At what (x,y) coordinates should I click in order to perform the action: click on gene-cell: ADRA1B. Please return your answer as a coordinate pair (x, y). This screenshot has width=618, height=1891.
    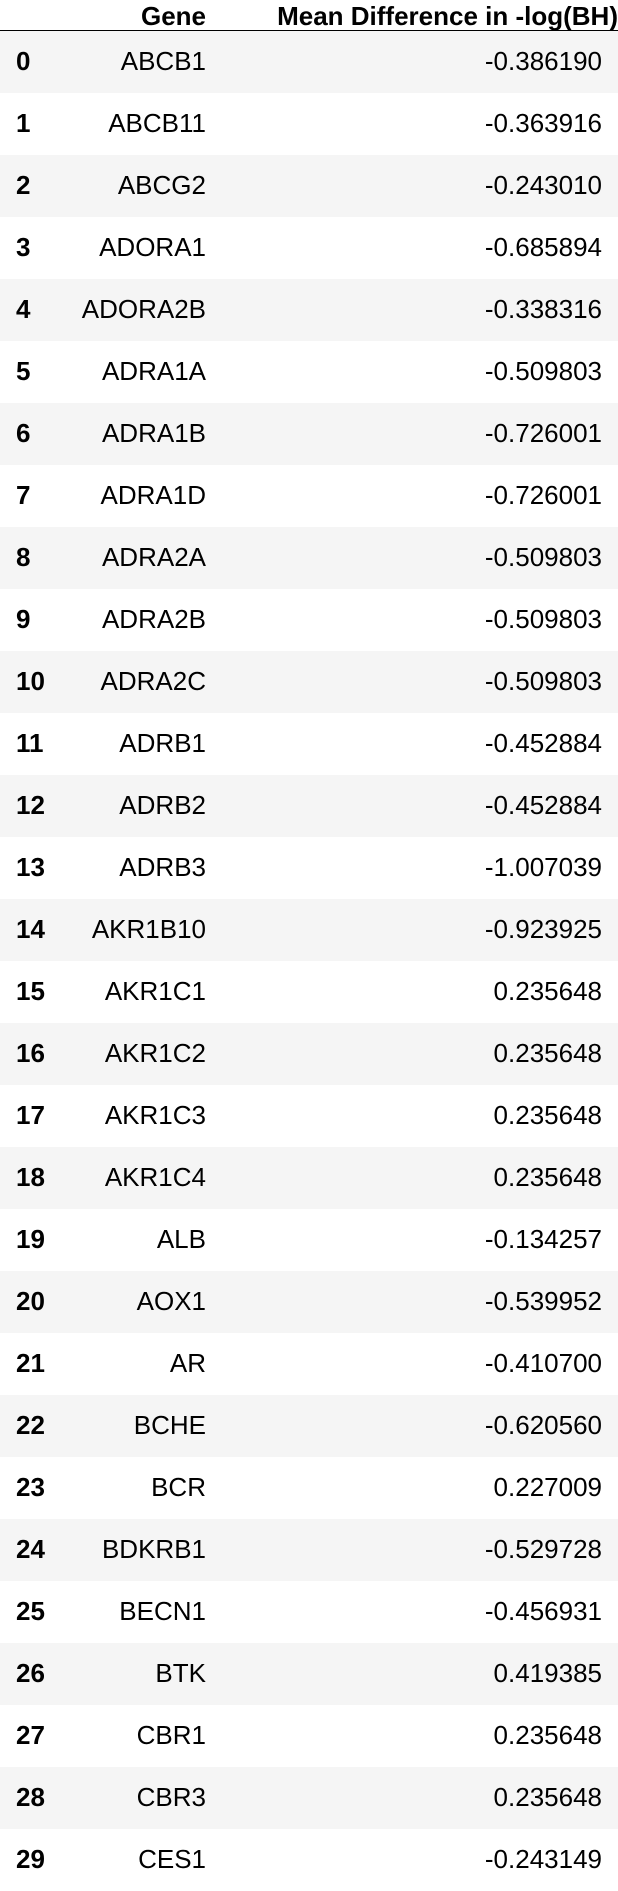
    Looking at the image, I should click on (153, 433).